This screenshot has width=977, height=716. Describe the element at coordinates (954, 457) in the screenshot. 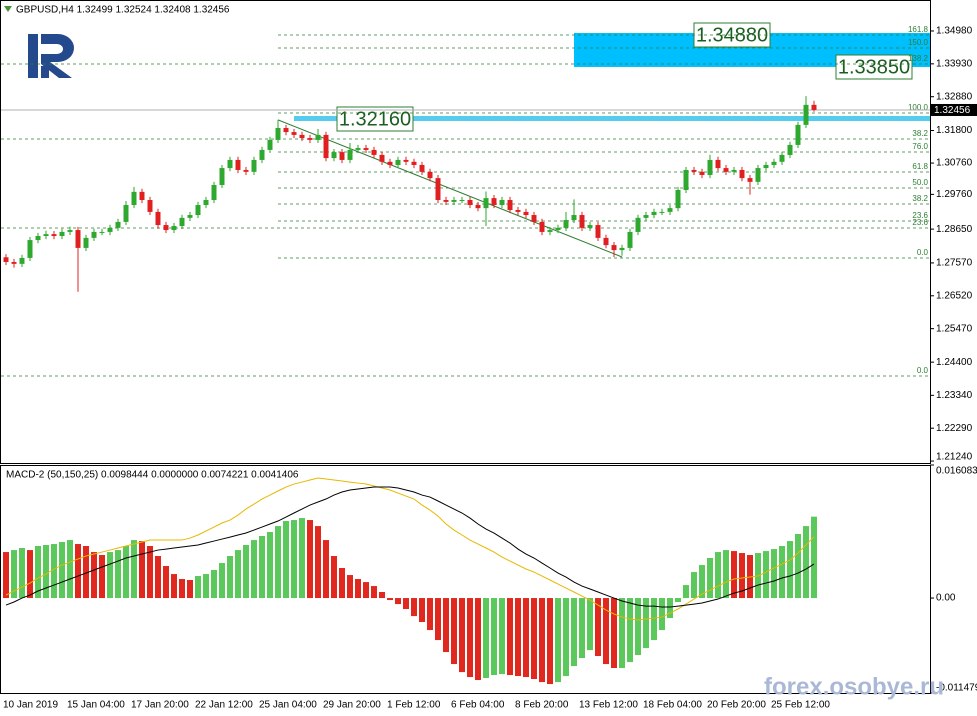

I see `y-tick-label: 1.21240` at that location.